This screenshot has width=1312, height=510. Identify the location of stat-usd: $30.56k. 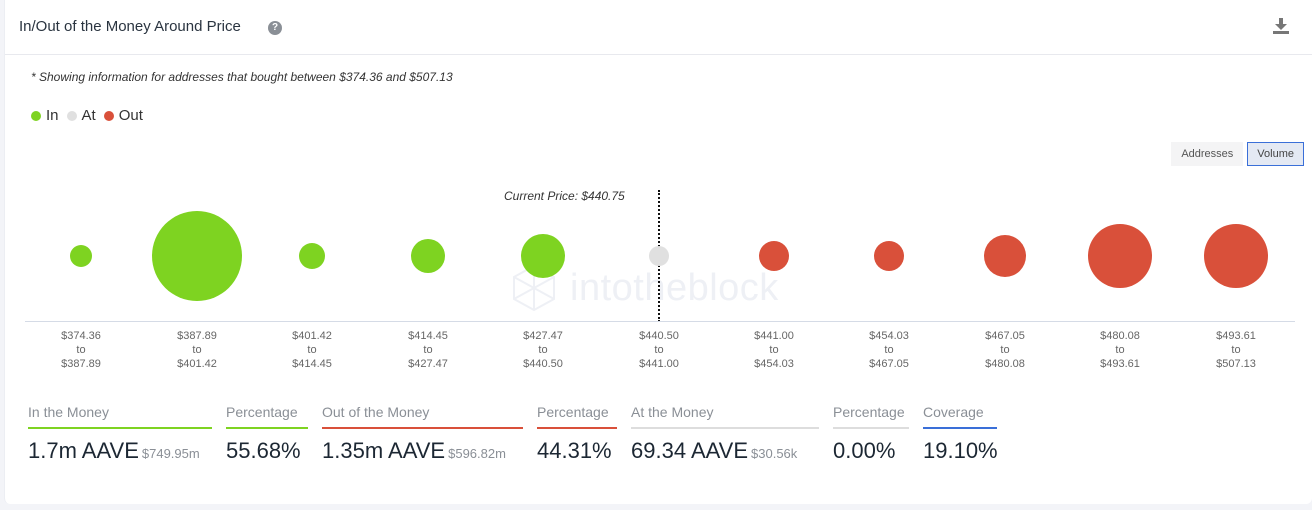
(774, 453).